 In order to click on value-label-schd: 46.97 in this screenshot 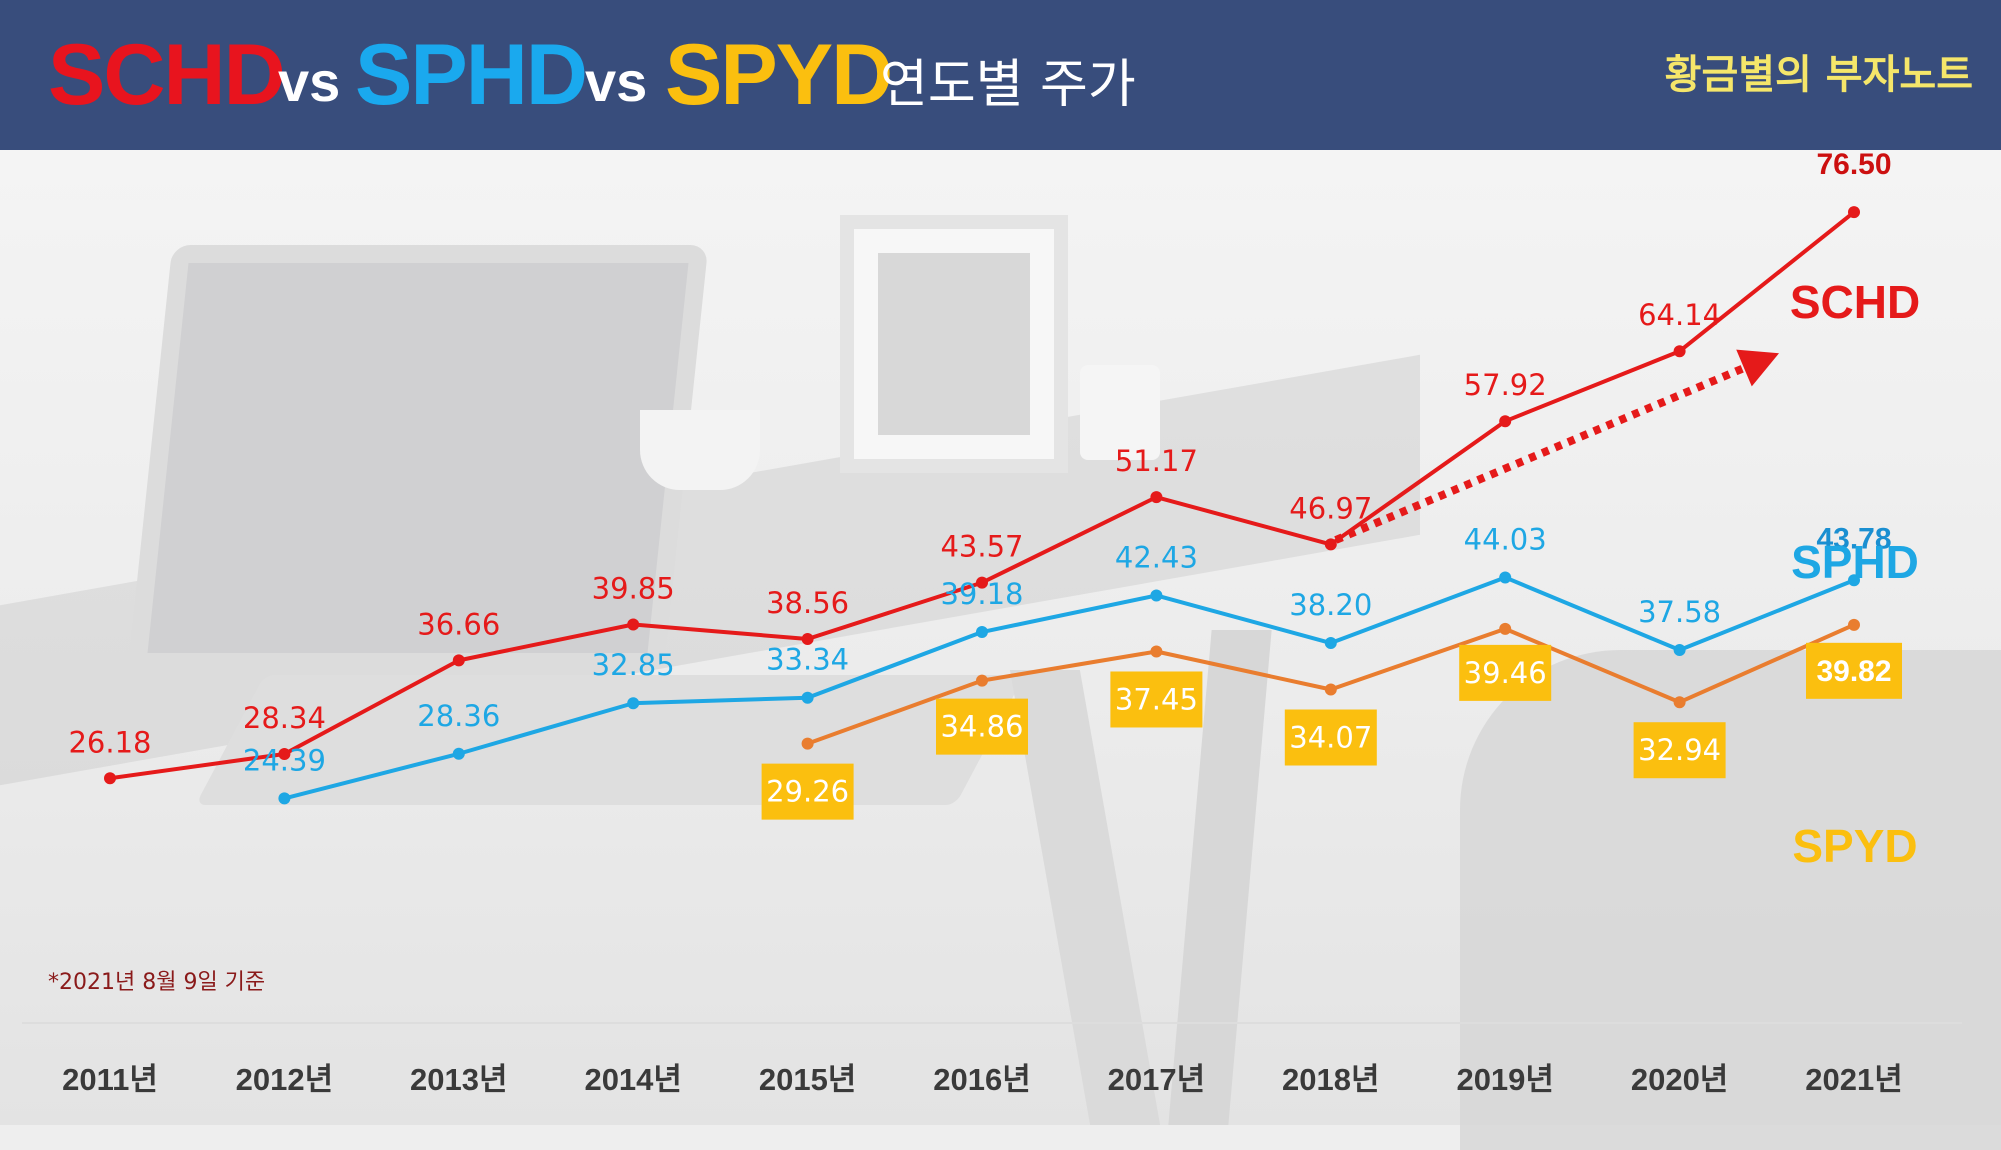, I will do `click(1330, 508)`.